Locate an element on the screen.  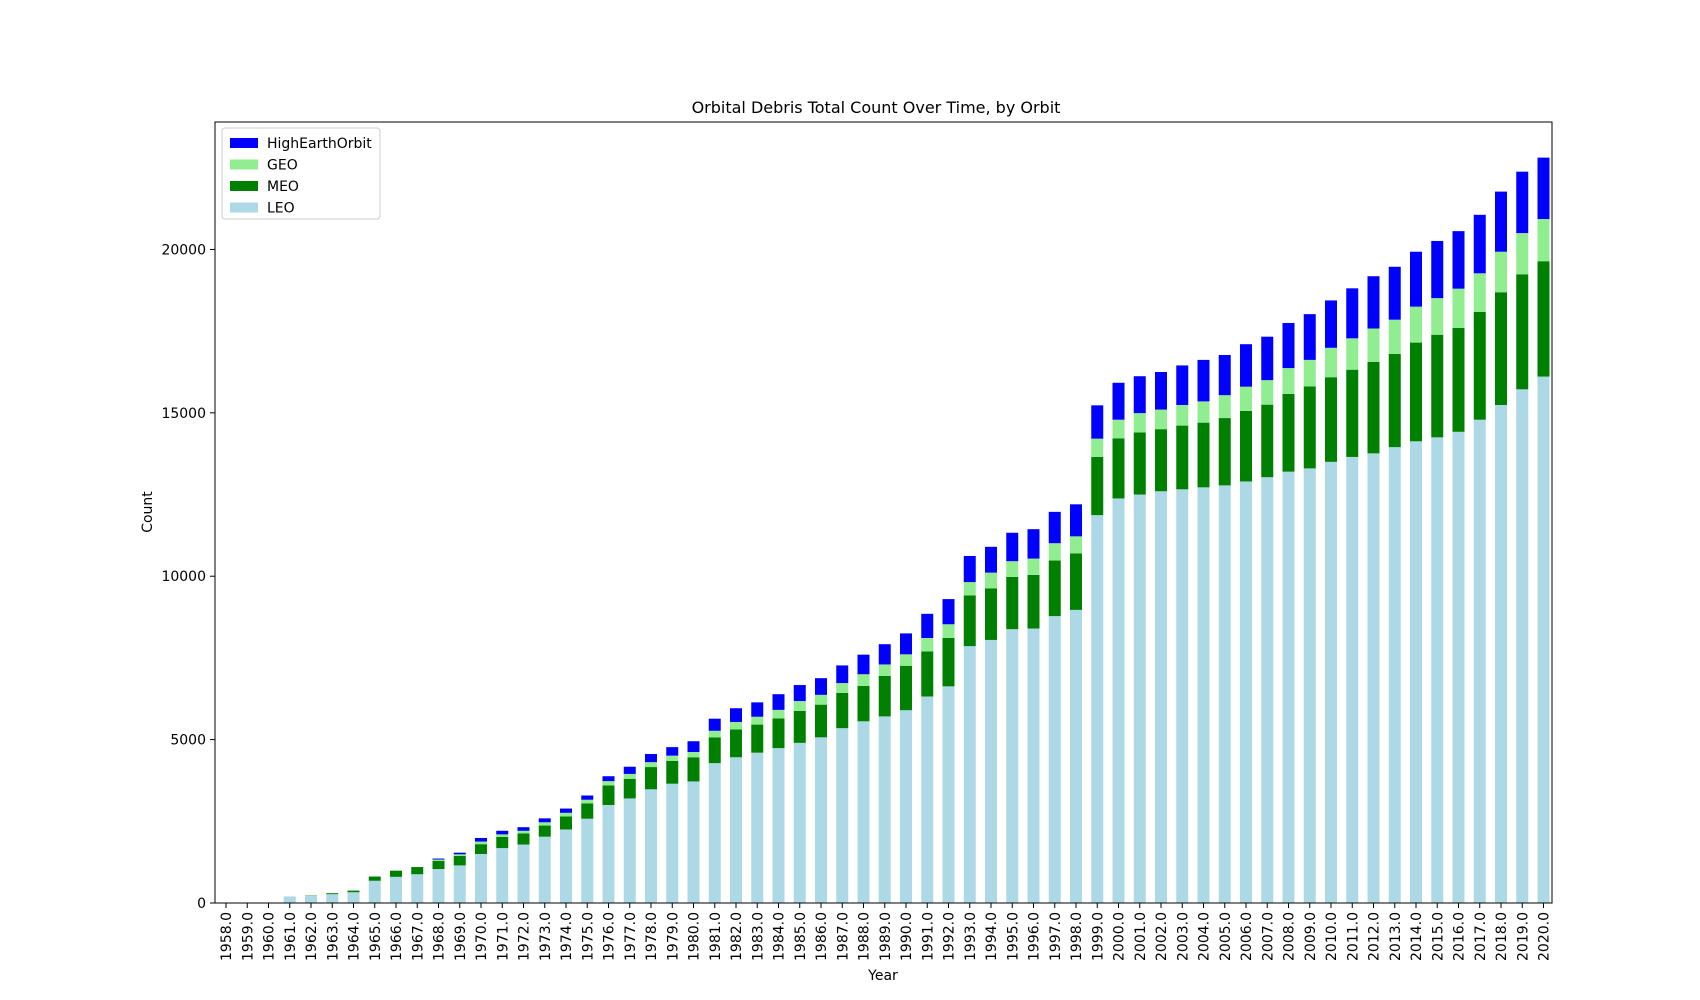
x-tick-label: 2002.0 is located at coordinates (1162, 936).